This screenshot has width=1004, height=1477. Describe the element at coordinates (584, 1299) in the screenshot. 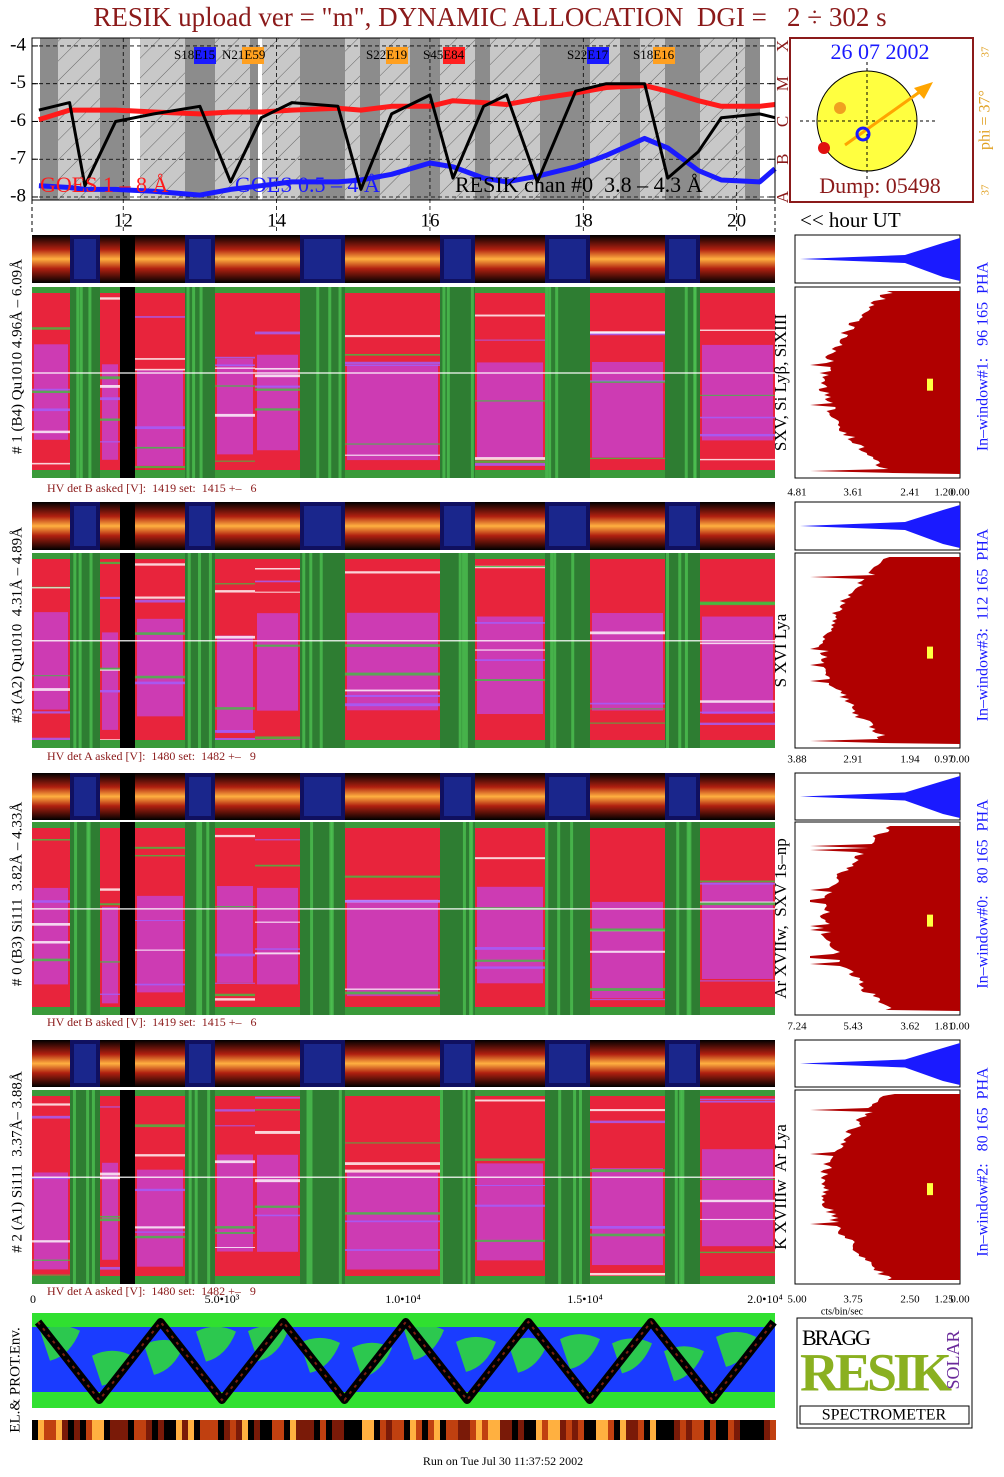

I see `env-tick-label: 1.5•10⁴` at that location.